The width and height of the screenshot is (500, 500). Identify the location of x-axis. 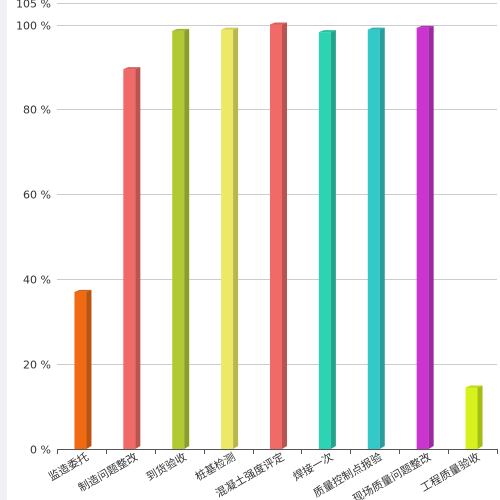
(277, 451).